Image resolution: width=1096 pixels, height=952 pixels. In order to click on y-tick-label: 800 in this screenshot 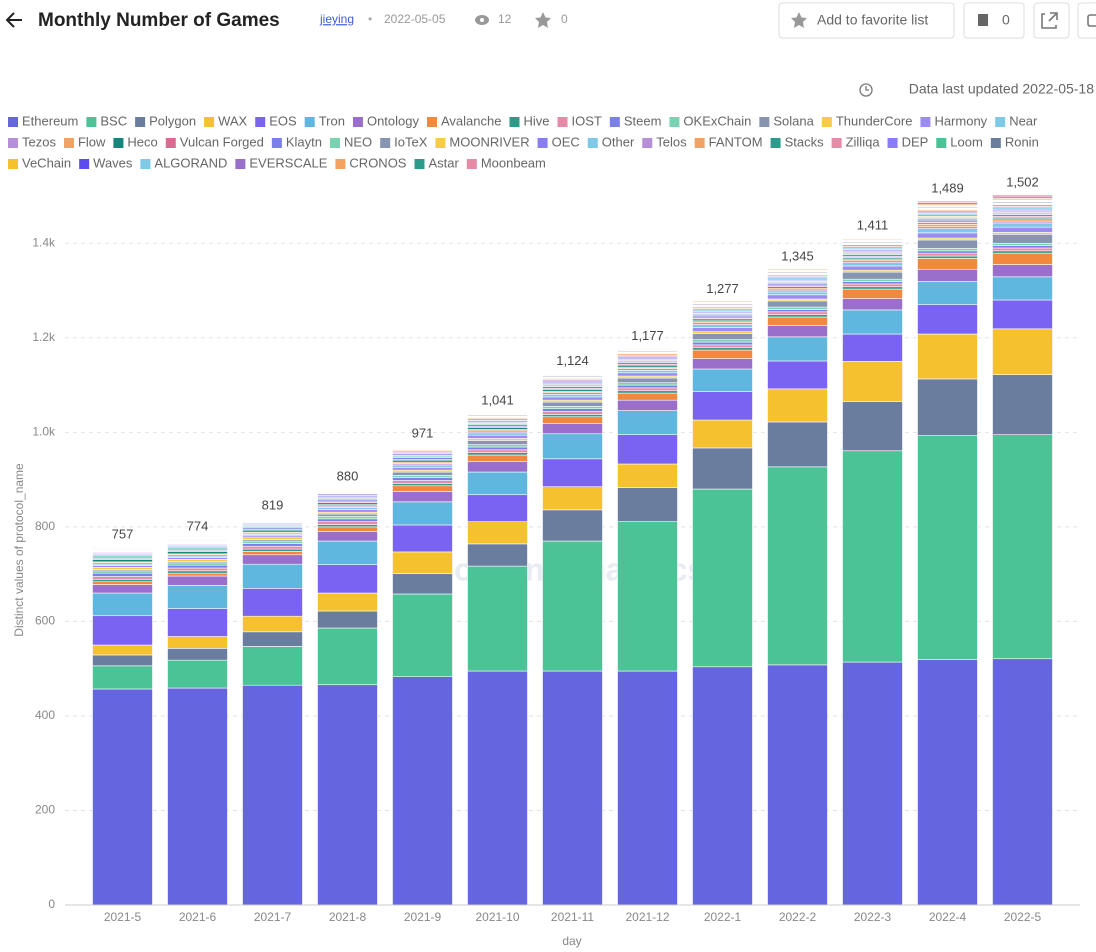, I will do `click(45, 526)`.